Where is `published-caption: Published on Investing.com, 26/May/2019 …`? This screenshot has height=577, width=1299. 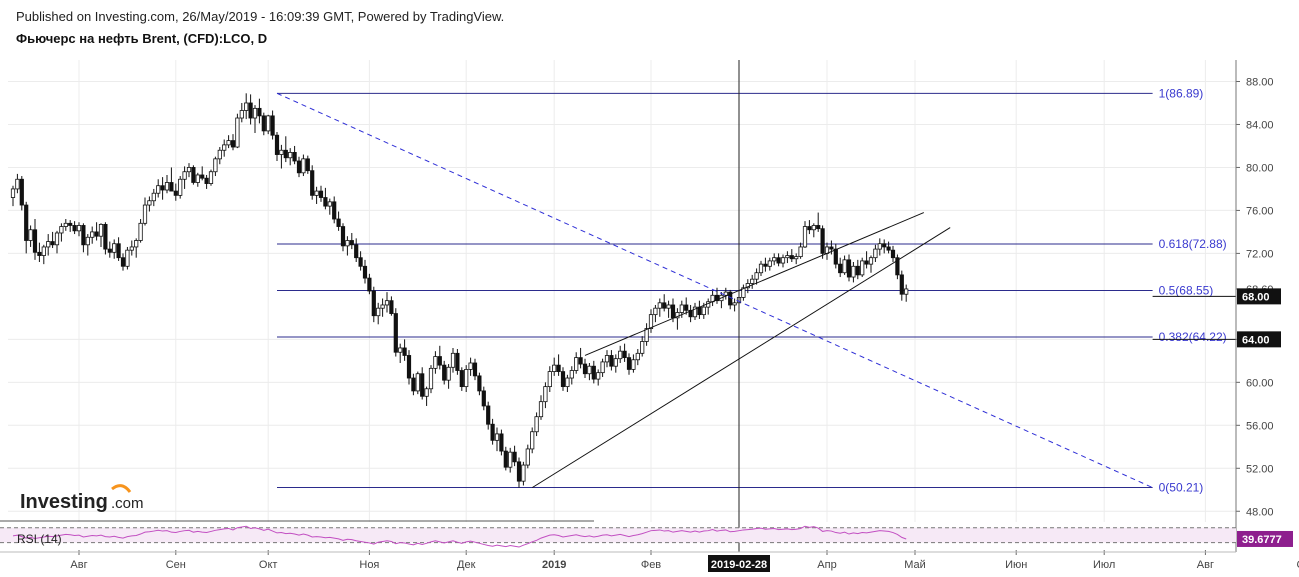 published-caption: Published on Investing.com, 26/May/2019 … is located at coordinates (260, 16).